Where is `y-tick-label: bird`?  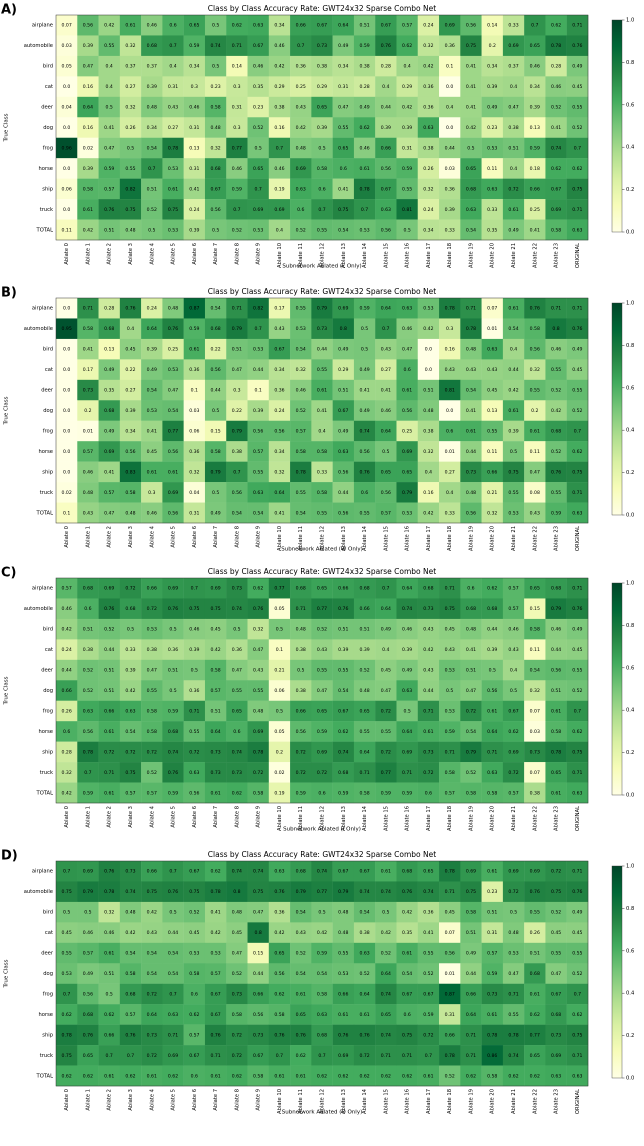
y-tick-label: bird is located at coordinates (48, 913).